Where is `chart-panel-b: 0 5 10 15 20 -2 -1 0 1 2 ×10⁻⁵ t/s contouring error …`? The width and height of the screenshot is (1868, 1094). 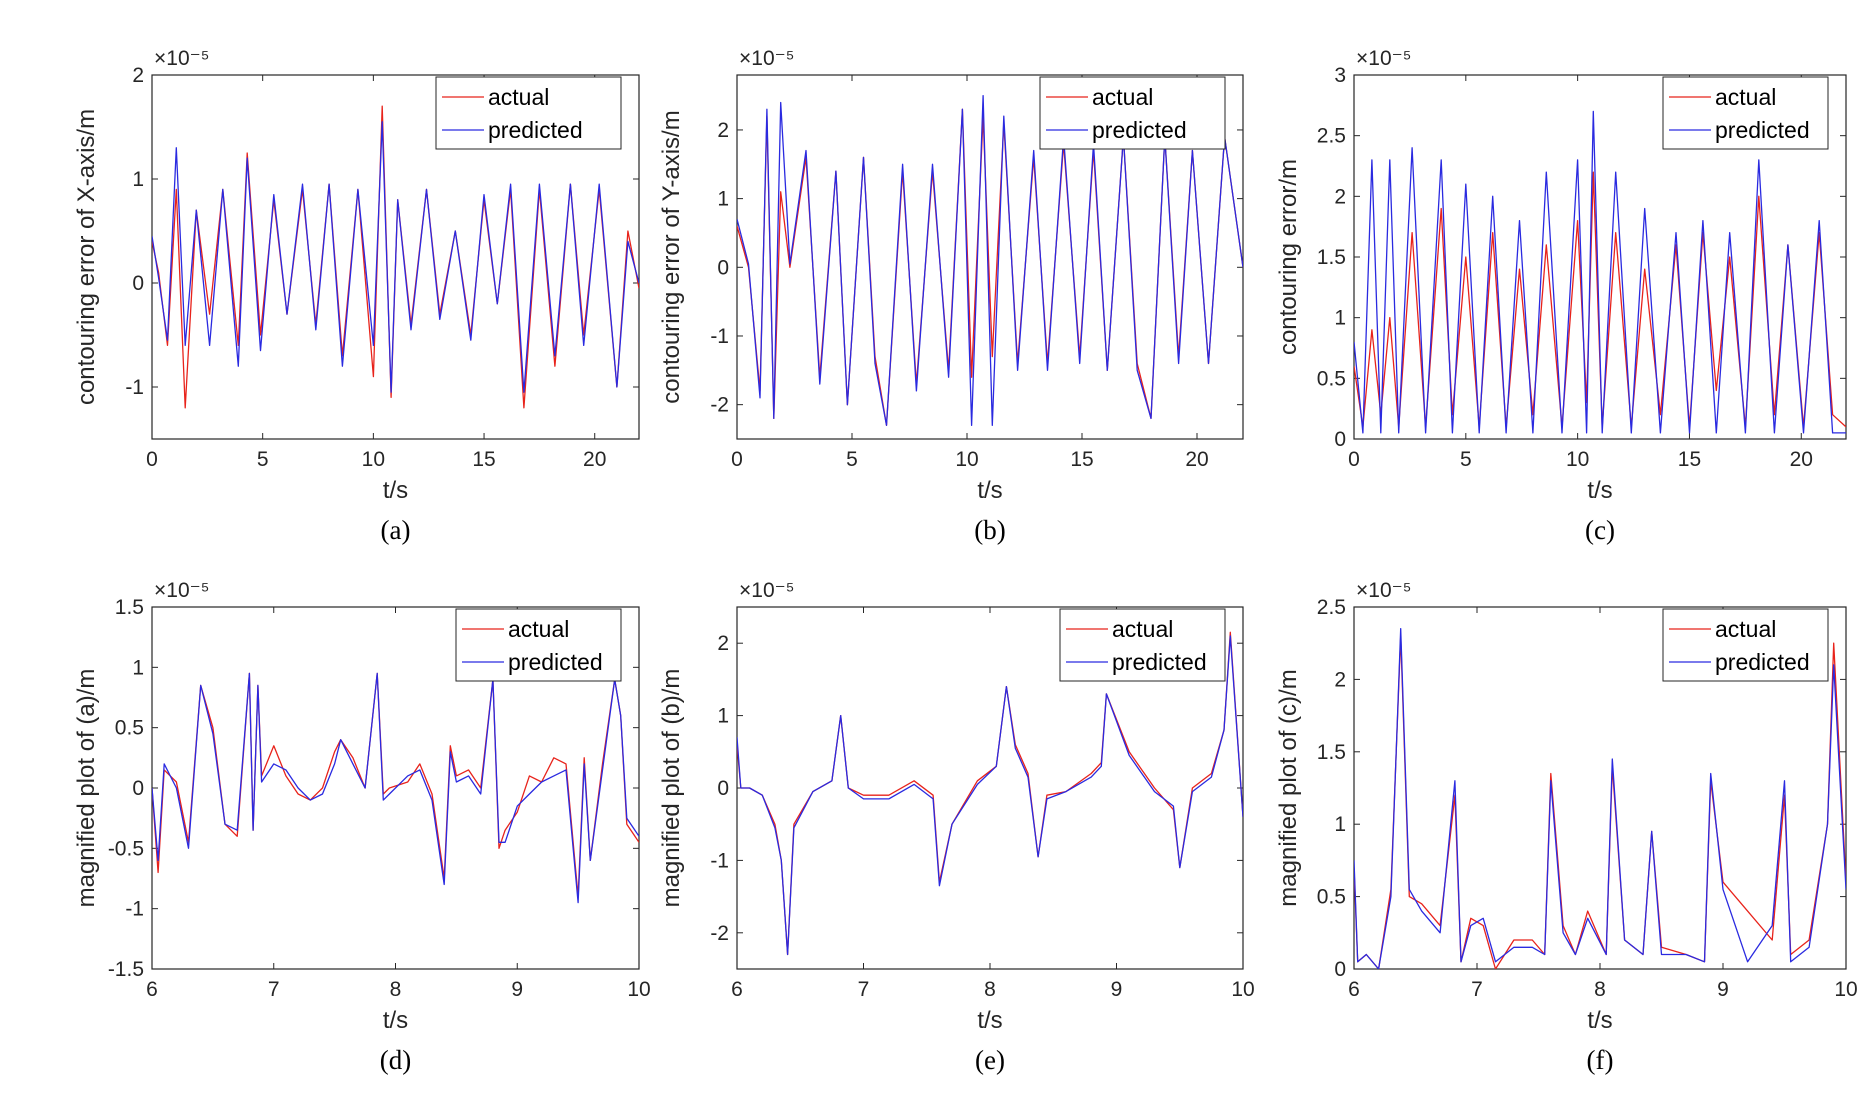
chart-panel-b: 0 5 10 15 20 -2 -1 0 1 2 ×10⁻⁵ t/s contouring error … is located at coordinates (951, 296).